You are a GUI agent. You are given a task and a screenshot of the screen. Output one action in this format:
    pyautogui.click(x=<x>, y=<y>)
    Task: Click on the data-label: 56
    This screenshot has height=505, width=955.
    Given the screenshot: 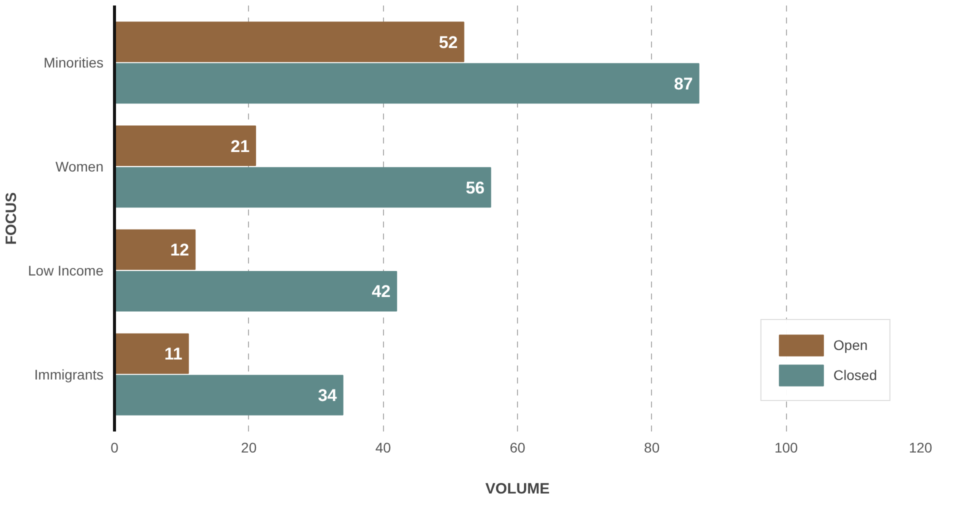 What is the action you would take?
    pyautogui.click(x=475, y=188)
    